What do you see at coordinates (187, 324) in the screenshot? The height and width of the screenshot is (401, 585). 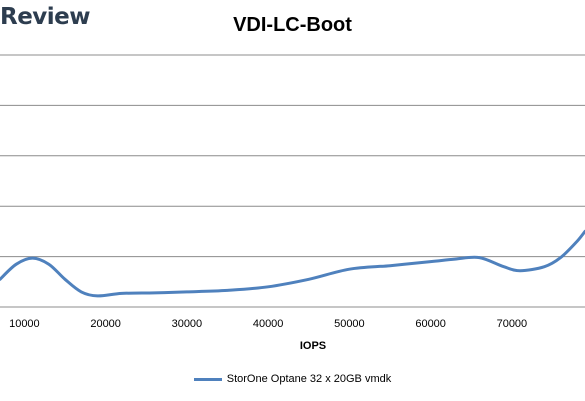 I see `x-tick-label: 30000` at bounding box center [187, 324].